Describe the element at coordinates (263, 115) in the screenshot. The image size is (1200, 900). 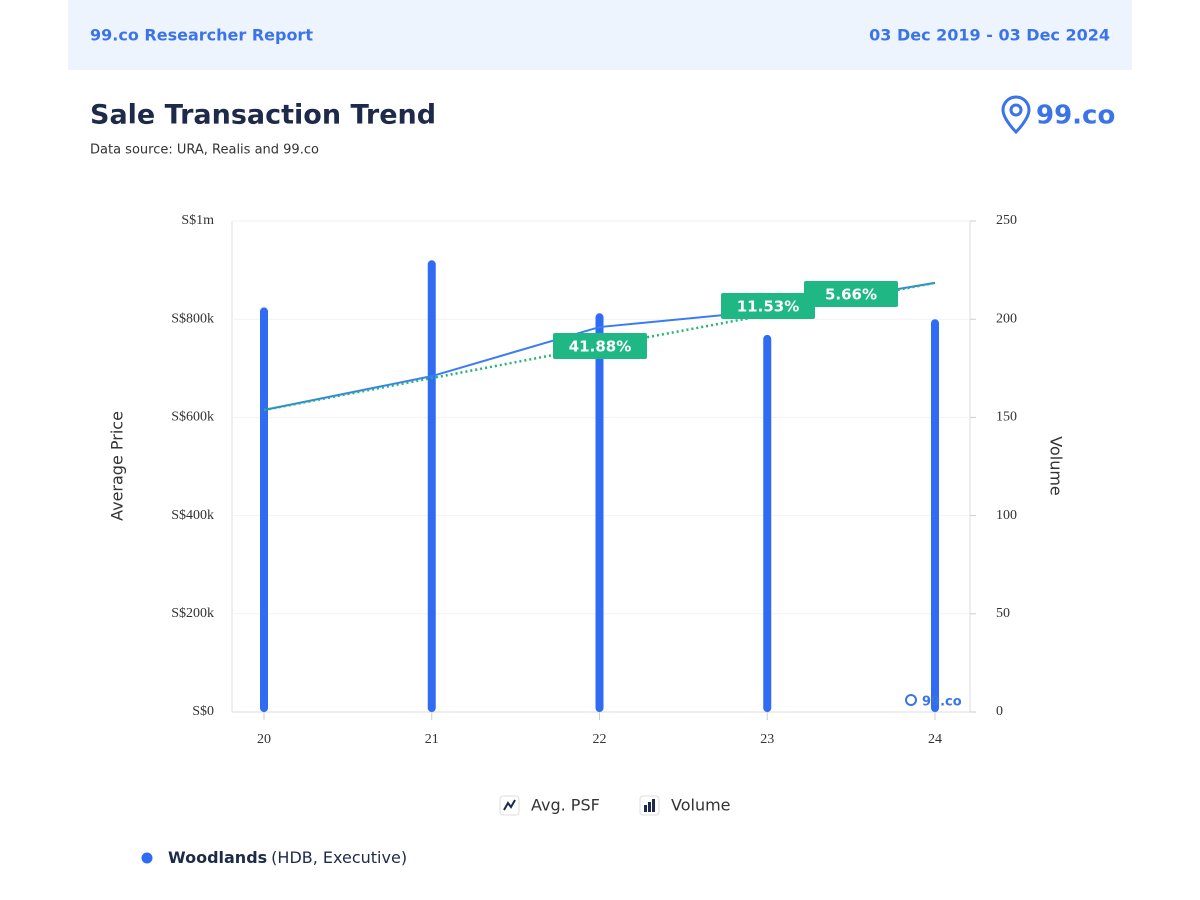
I see `chart-title: Sale Transaction Trend` at that location.